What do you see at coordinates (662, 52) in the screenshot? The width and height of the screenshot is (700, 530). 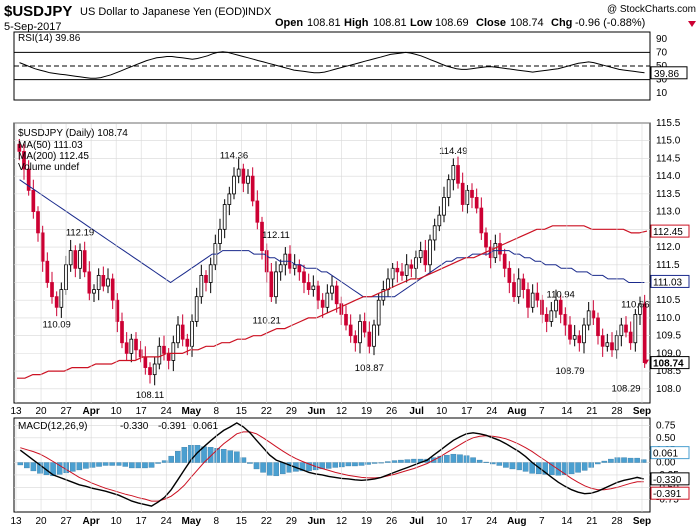 I see `rsi-tick-label: 70` at bounding box center [662, 52].